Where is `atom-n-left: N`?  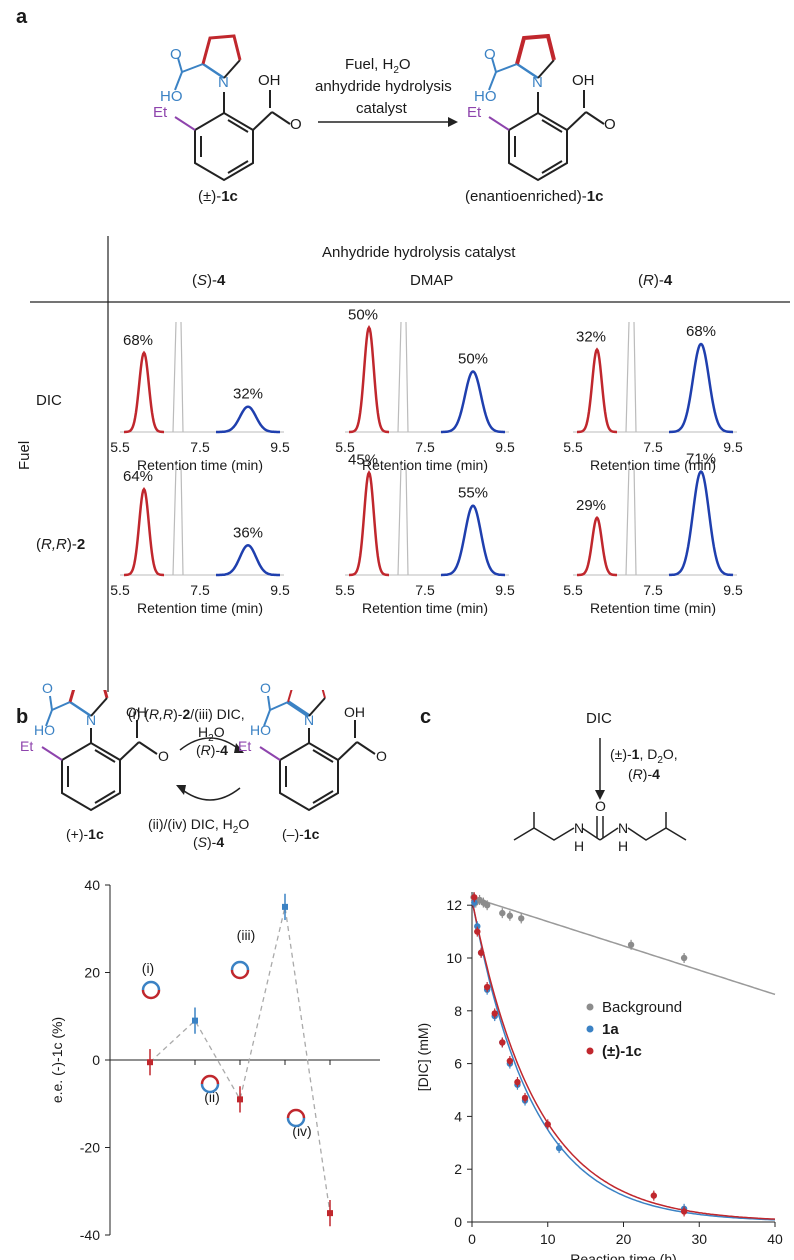 atom-n-left: N is located at coordinates (223, 82).